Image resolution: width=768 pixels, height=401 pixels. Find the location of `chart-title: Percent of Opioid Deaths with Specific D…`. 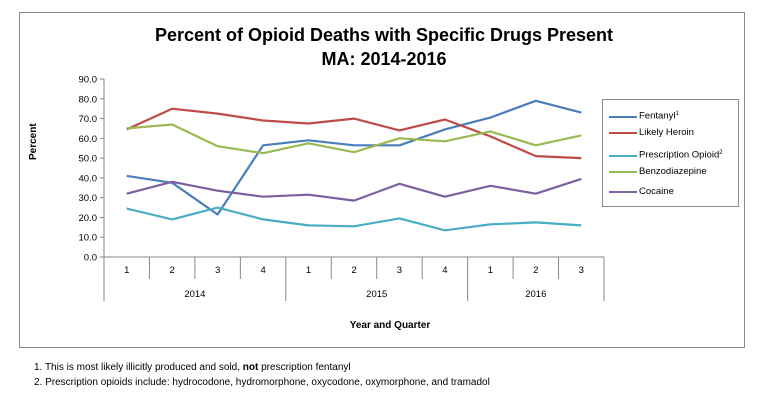

chart-title: Percent of Opioid Deaths with Specific D… is located at coordinates (384, 35).